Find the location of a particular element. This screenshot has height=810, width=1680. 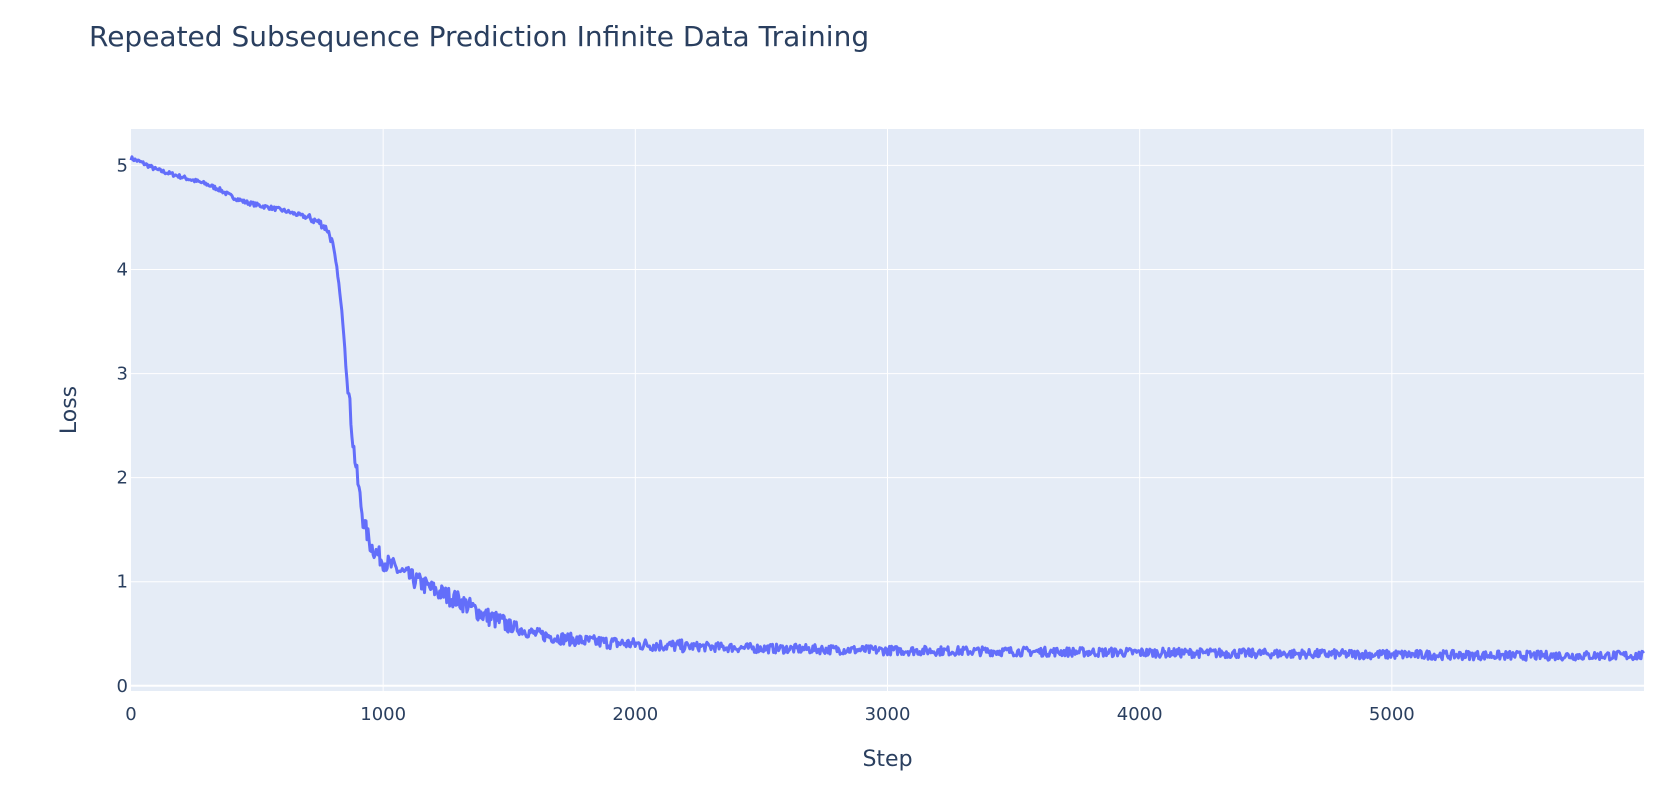

y-tick-label: 5 is located at coordinates (122, 165).